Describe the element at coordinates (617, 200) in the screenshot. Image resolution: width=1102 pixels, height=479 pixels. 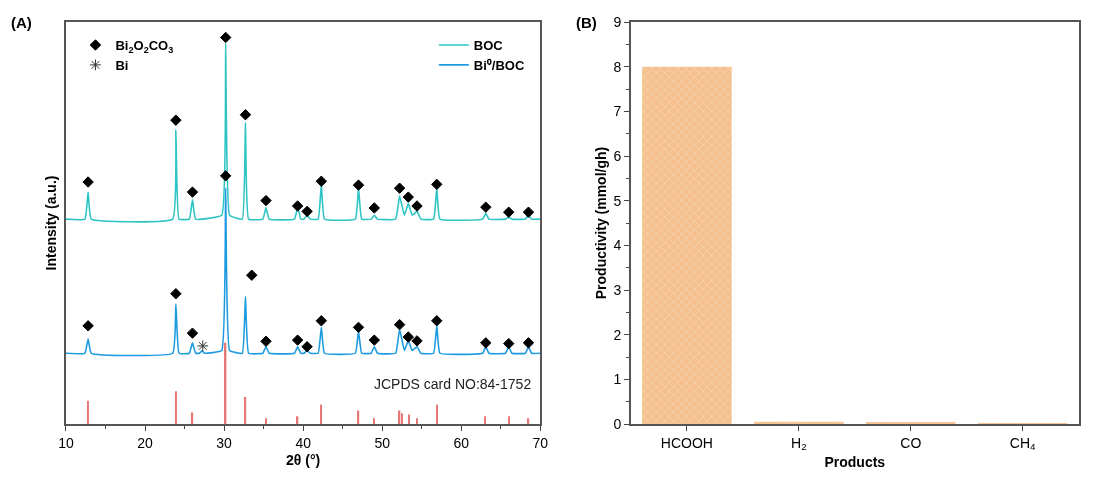
I see `y-tick-label: 5` at that location.